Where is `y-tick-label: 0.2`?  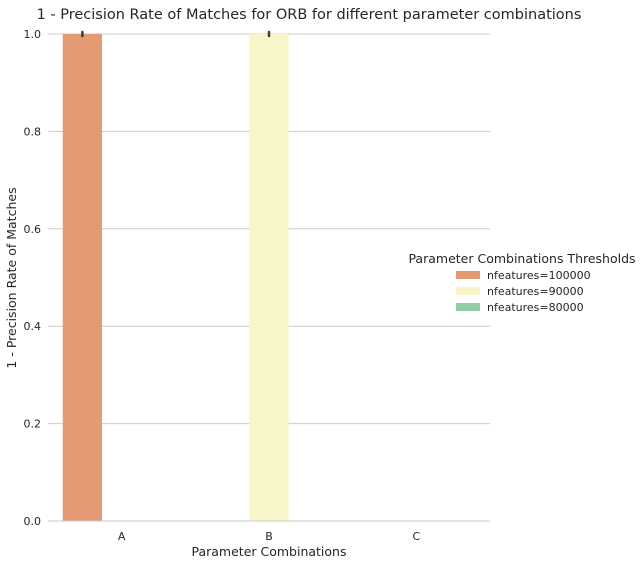 y-tick-label: 0.2 is located at coordinates (33, 424).